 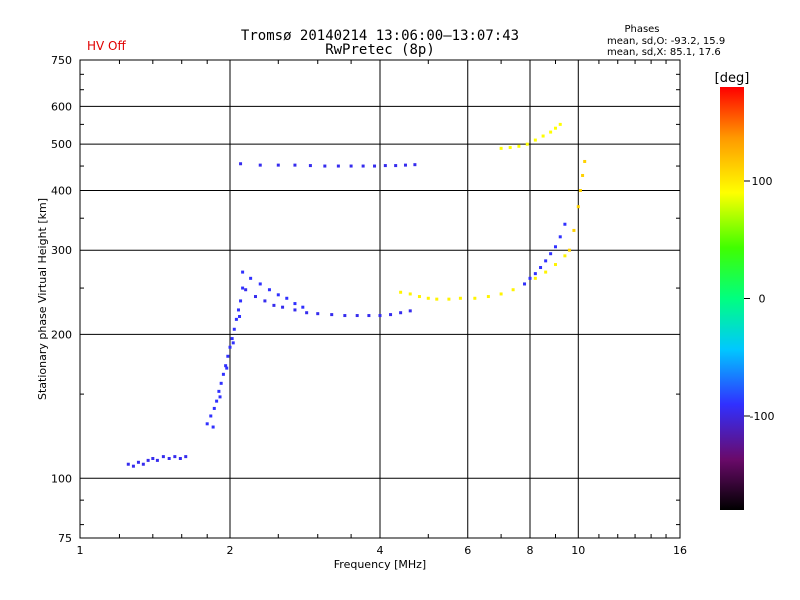 What do you see at coordinates (61, 250) in the screenshot?
I see `y-tick-label: 300` at bounding box center [61, 250].